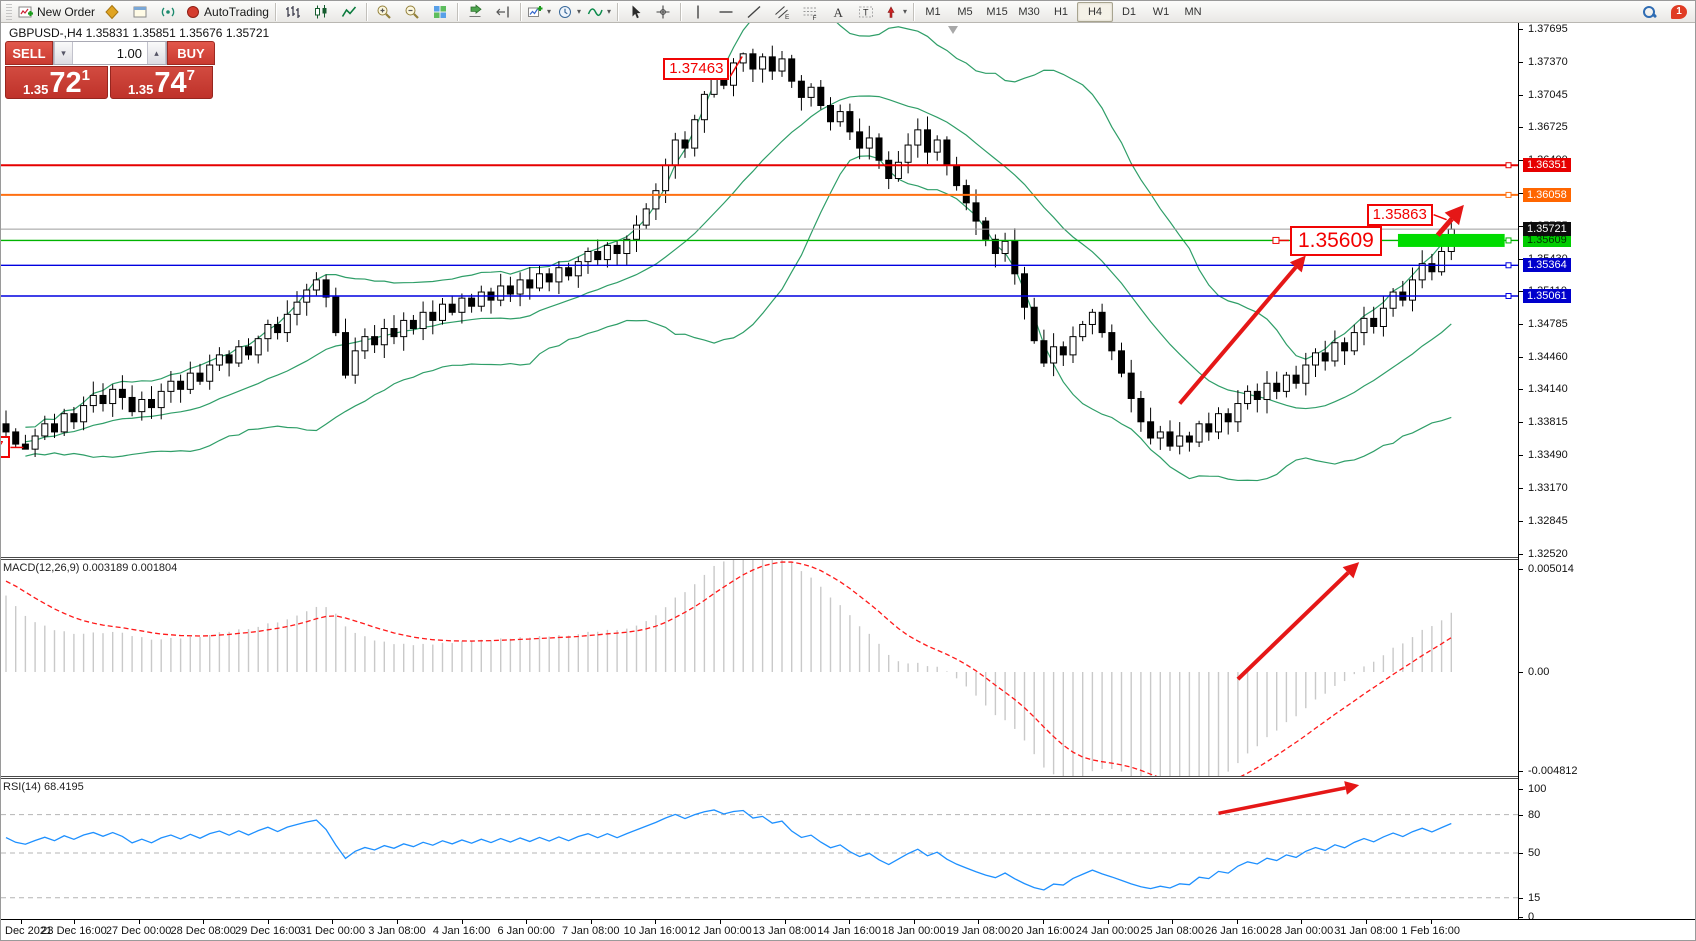 The height and width of the screenshot is (941, 1696). What do you see at coordinates (475, 12) in the screenshot?
I see `auto-scroll-button` at bounding box center [475, 12].